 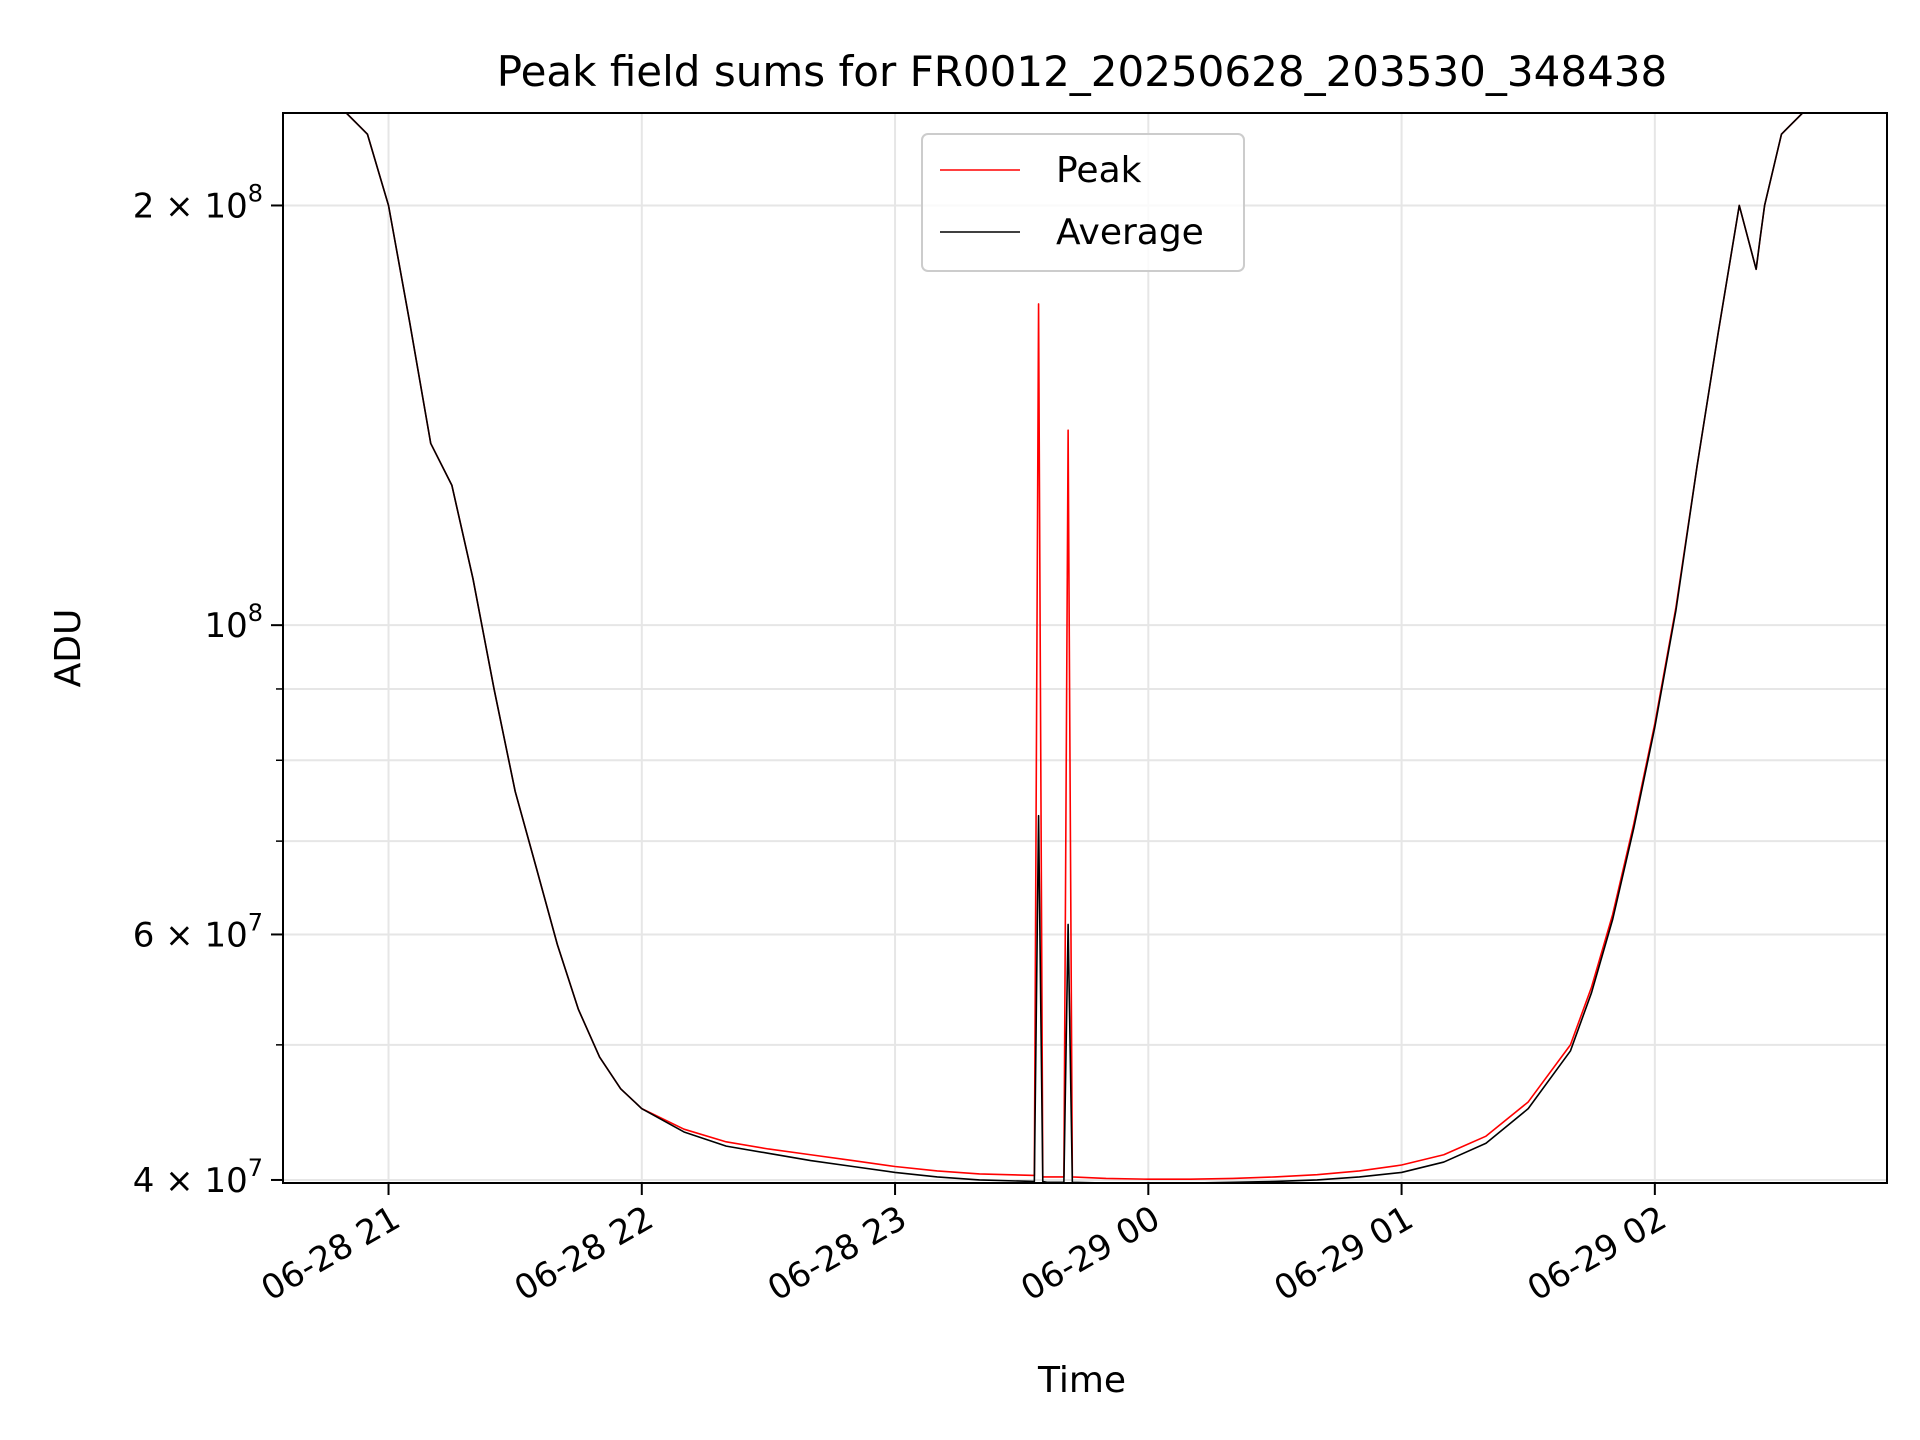 I want to click on legend: Peak Average, so click(x=1083, y=202).